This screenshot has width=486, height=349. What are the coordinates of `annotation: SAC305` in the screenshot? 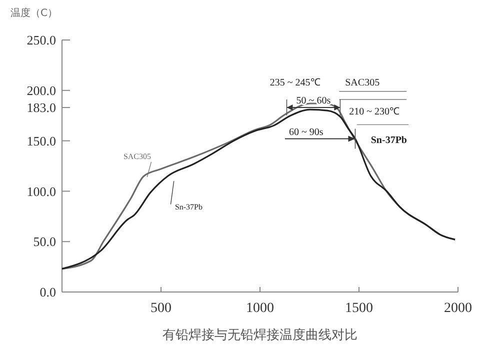 It's located at (362, 82).